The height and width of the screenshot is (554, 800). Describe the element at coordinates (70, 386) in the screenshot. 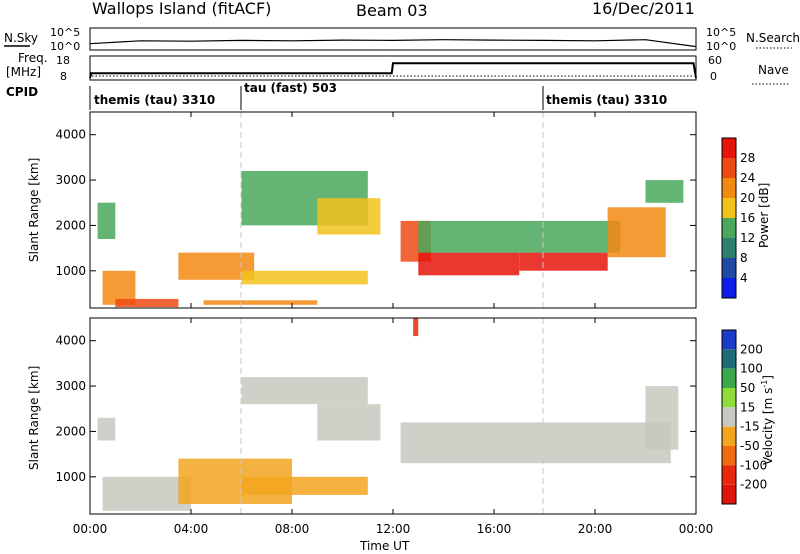

I see `vel-yticks-label-2: 3000` at that location.